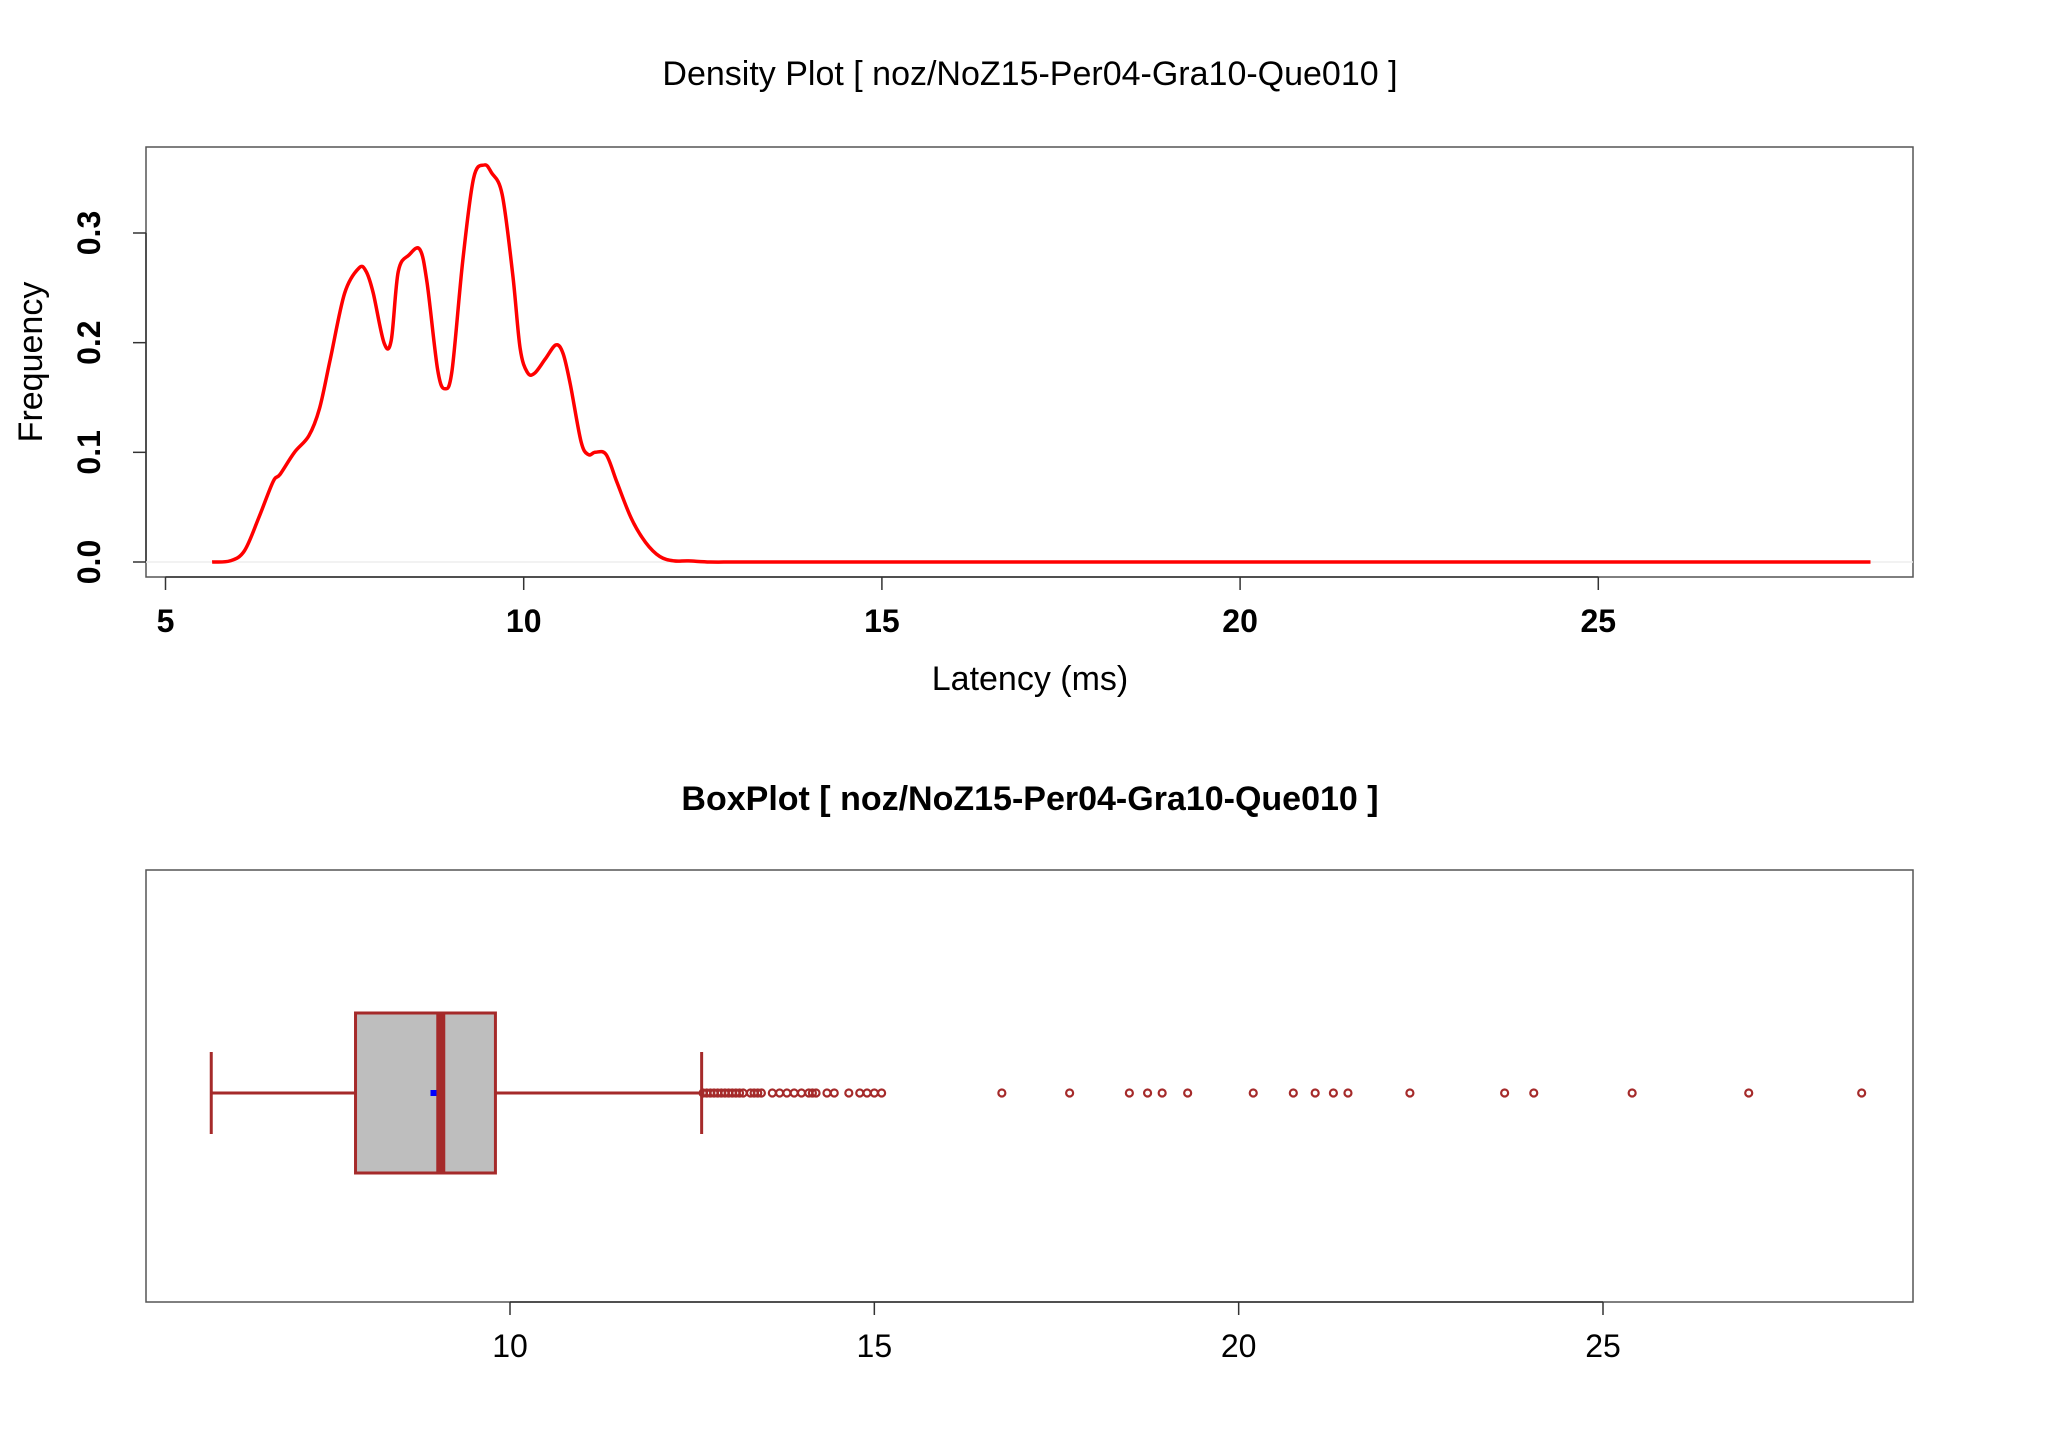  Describe the element at coordinates (1029, 799) in the screenshot. I see `box-plot-title: BoxPlot [ noz/NoZ15-Per04-Gra10-Que010 ]` at that location.